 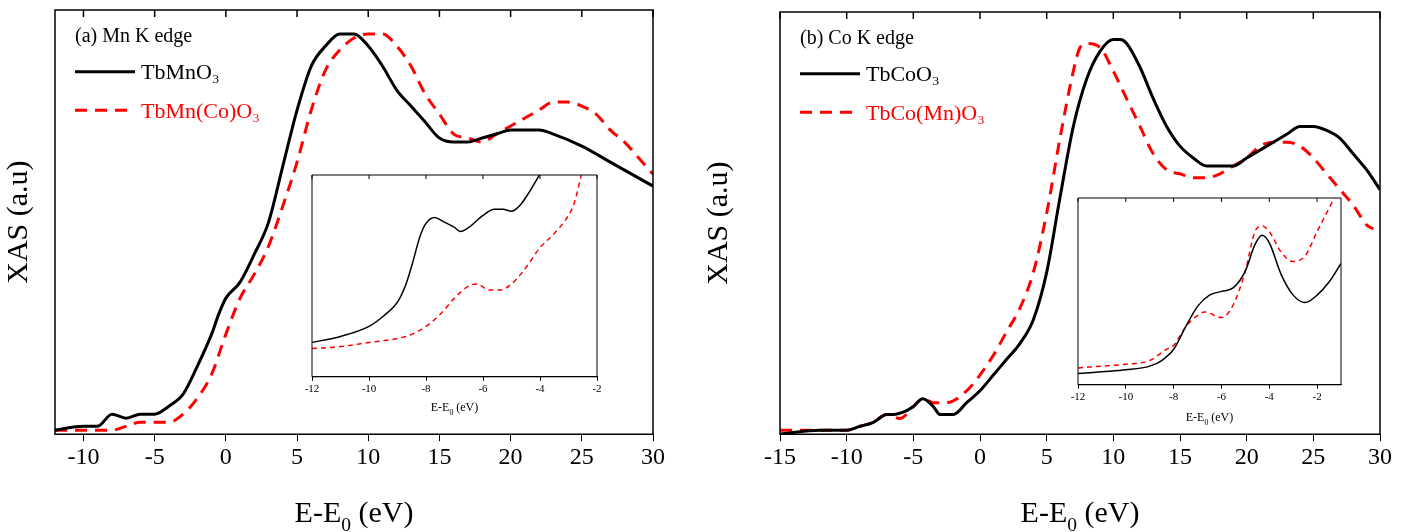 What do you see at coordinates (857, 37) in the screenshot?
I see `annotation: (b) Co K edge` at bounding box center [857, 37].